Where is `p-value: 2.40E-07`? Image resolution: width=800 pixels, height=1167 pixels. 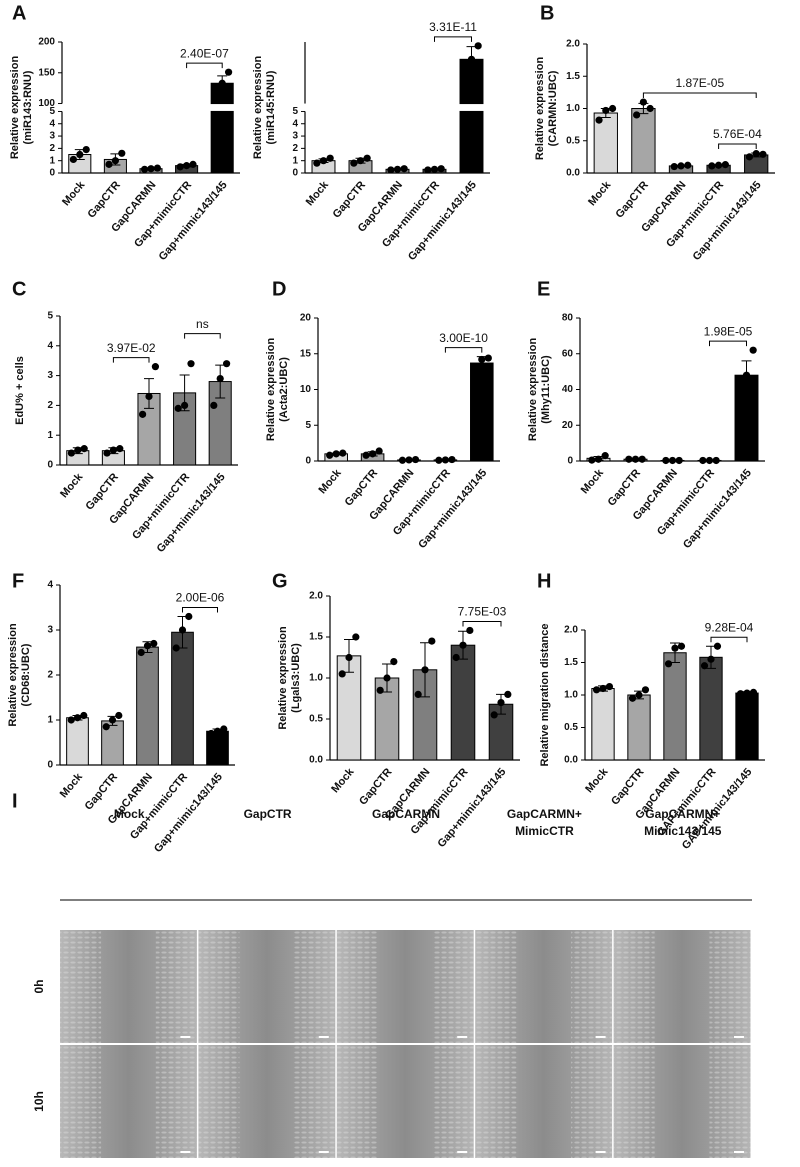 p-value: 2.40E-07 is located at coordinates (204, 53).